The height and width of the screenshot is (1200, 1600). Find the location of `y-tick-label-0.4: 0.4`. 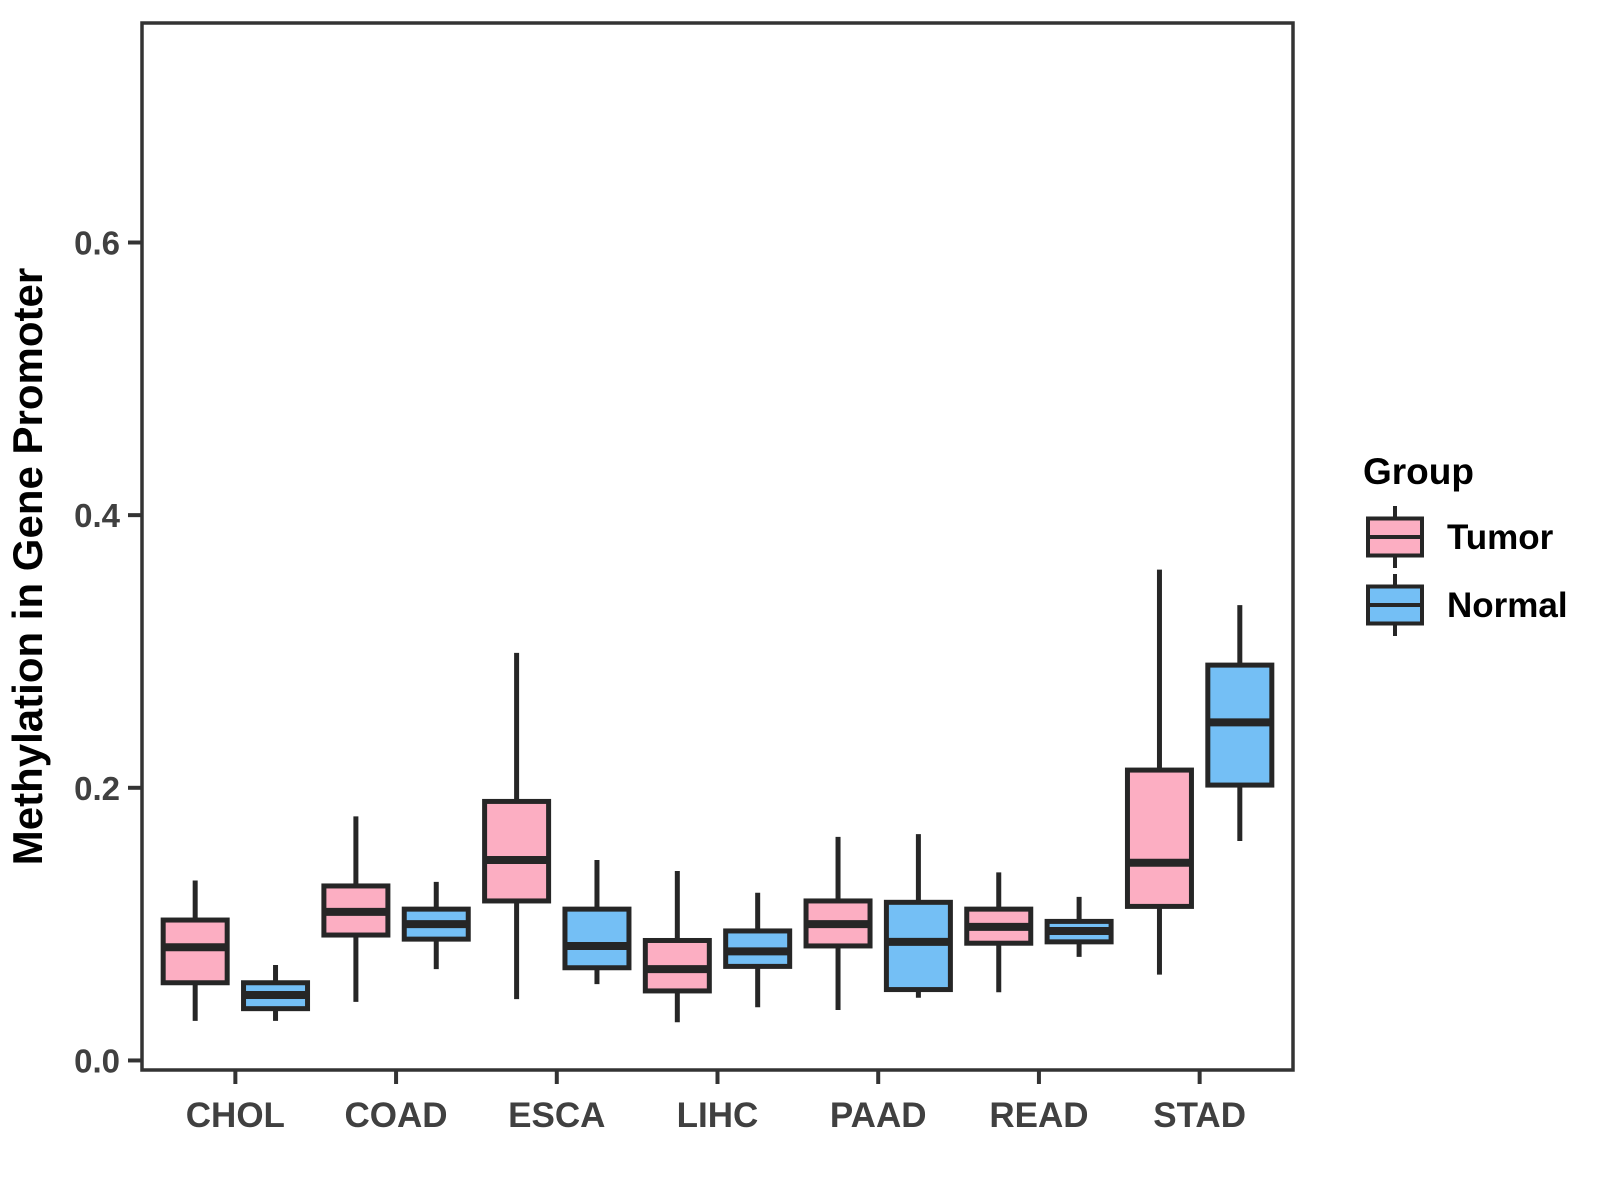

y-tick-label-0.4: 0.4 is located at coordinates (97, 515).